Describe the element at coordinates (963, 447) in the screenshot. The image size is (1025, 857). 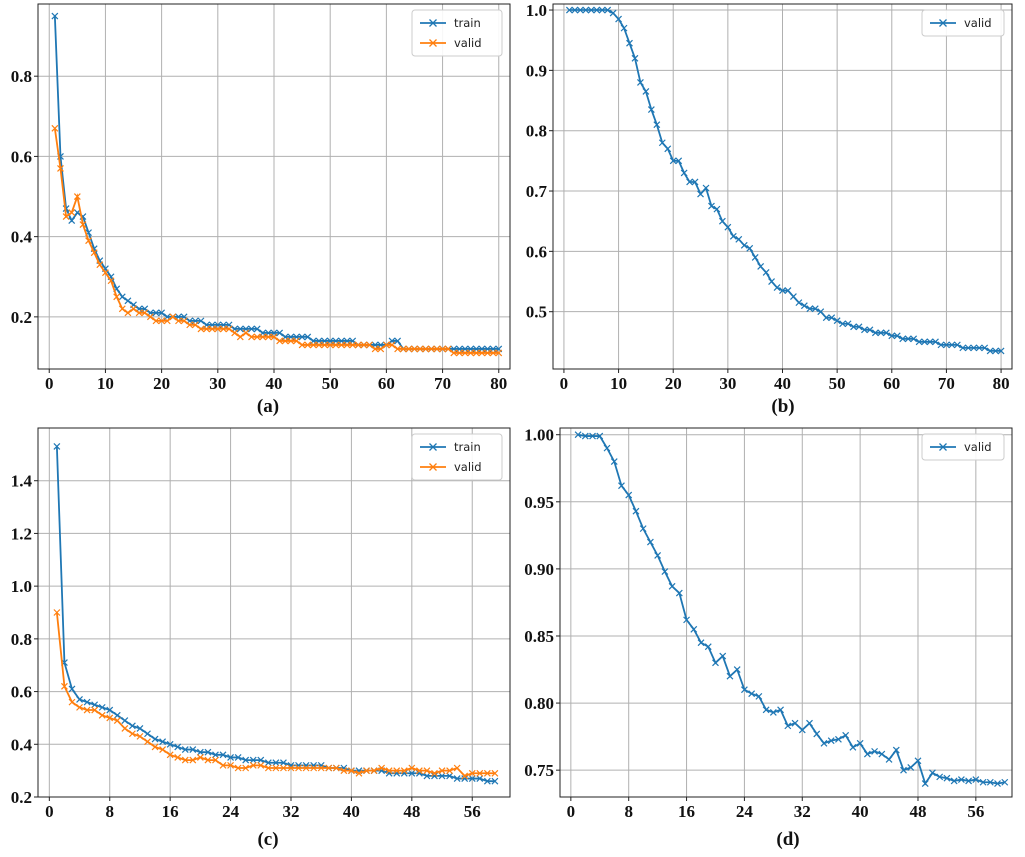
I see `legend-box` at that location.